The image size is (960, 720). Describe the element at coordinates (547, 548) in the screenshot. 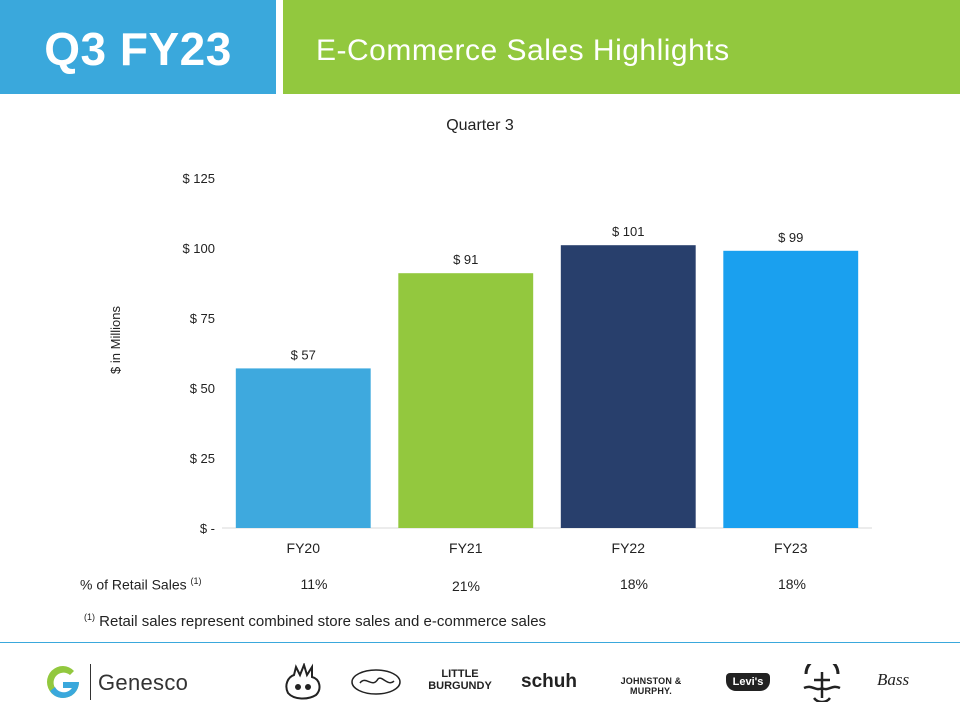

I see `category-labels: FY20 FY21 FY22 FY23` at that location.